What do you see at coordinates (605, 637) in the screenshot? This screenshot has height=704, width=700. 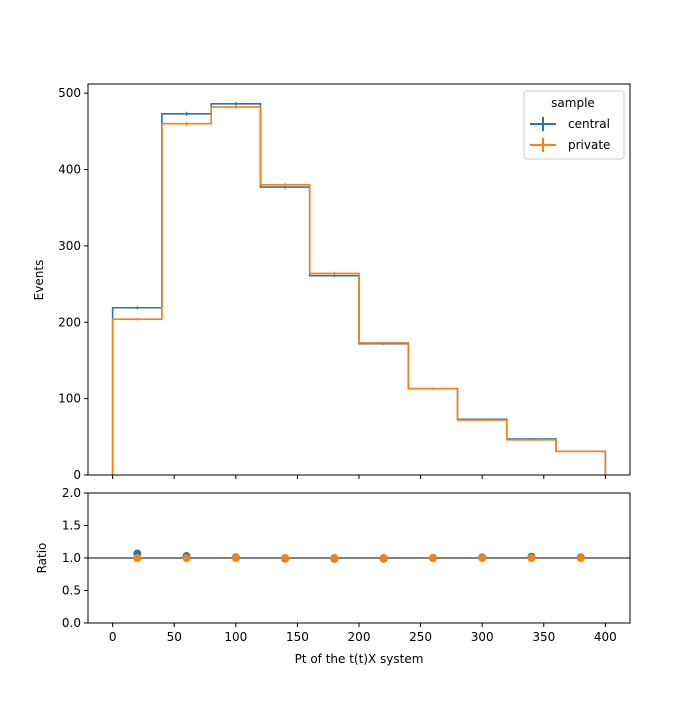 I see `ratio-x-tick-label: 400` at bounding box center [605, 637].